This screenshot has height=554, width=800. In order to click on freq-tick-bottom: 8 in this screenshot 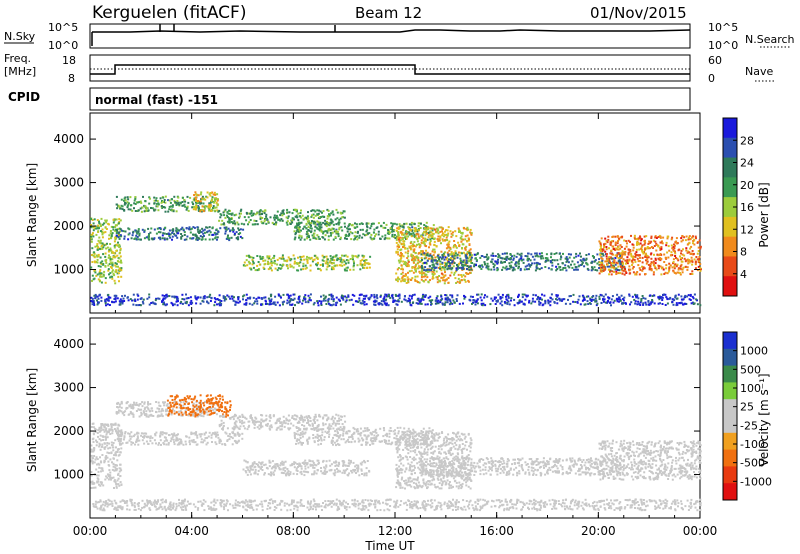, I will do `click(71, 78)`.